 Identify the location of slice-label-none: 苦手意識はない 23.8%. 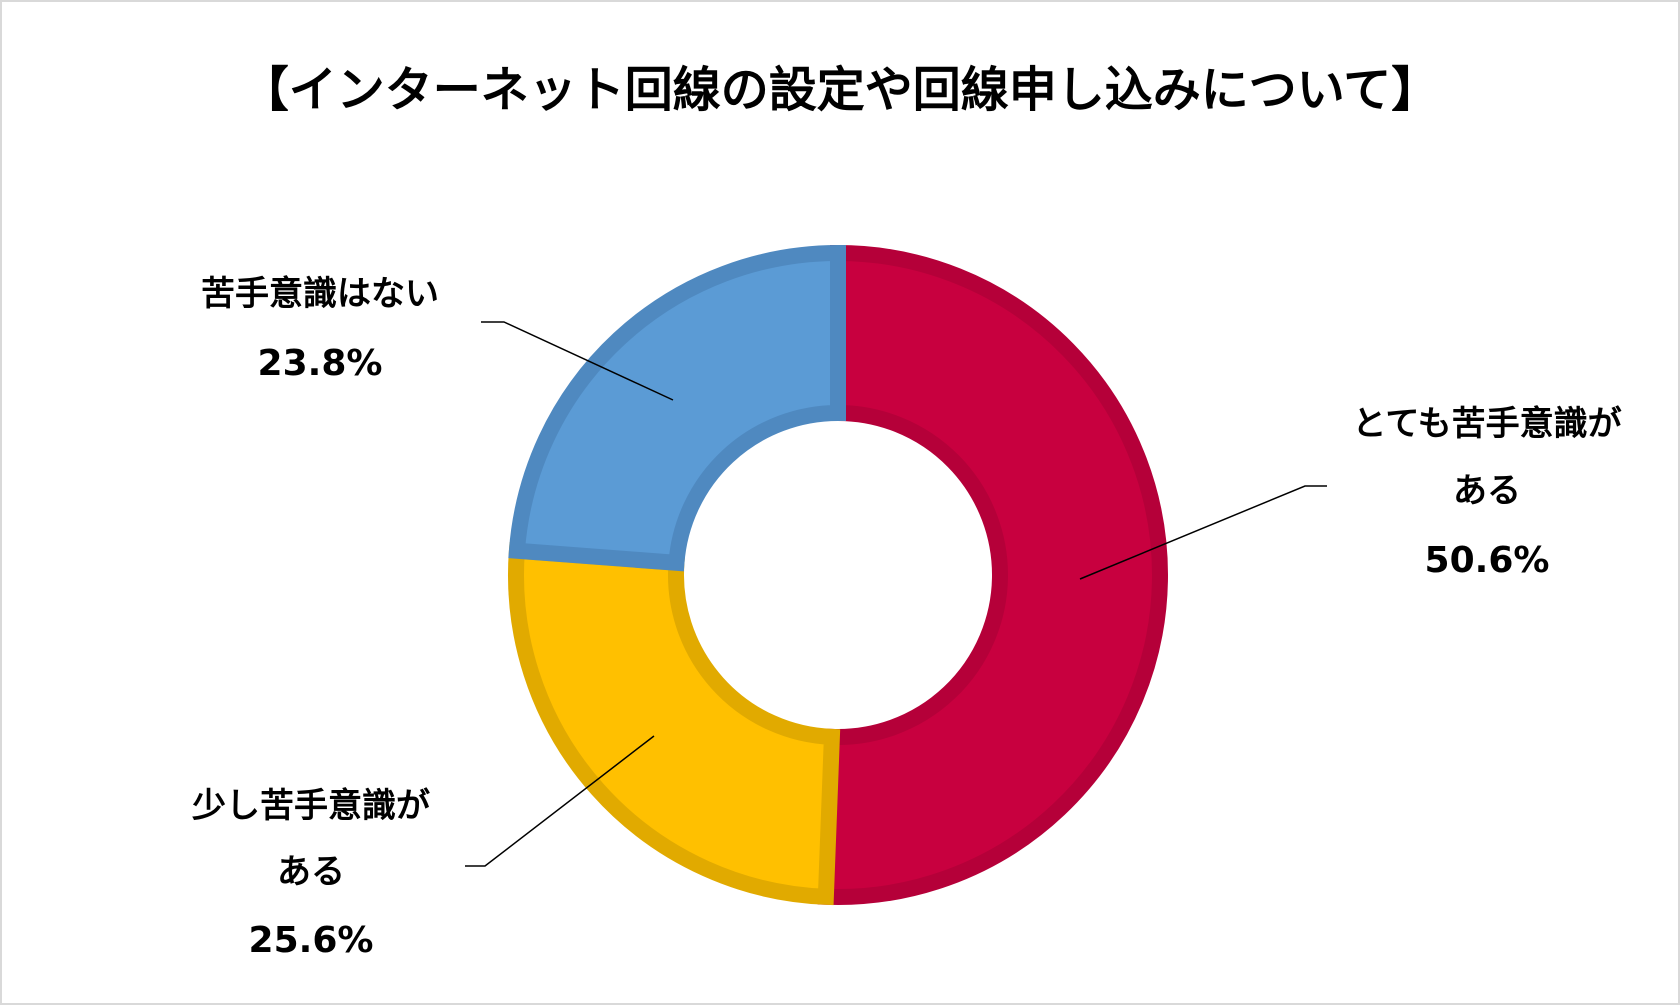
(320, 329).